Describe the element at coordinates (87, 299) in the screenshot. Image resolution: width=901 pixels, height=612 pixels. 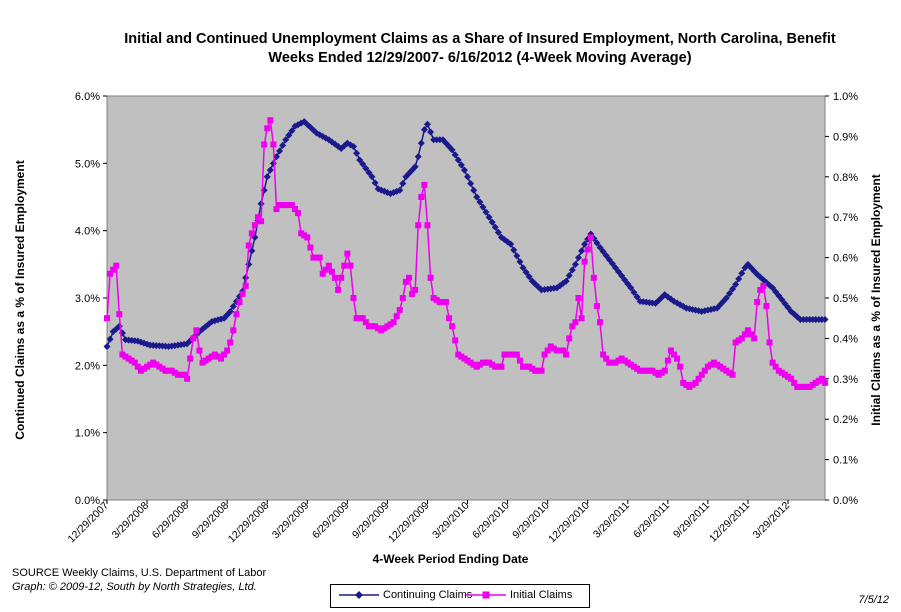
I see `y-left-tick-label: 3.0%` at that location.